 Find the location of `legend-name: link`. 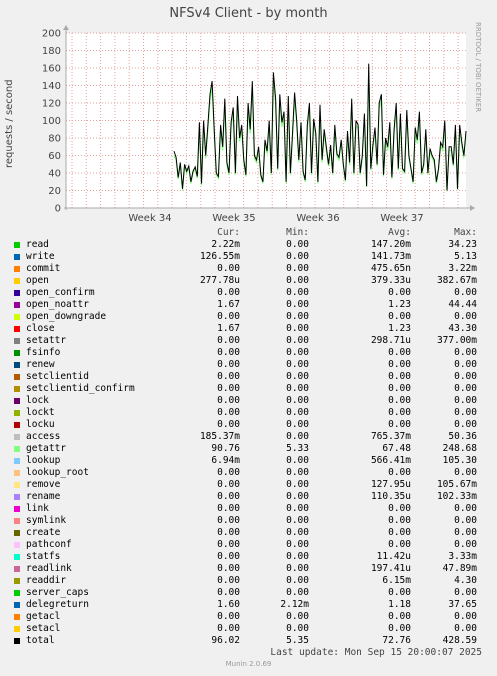

legend-name: link is located at coordinates (37, 508).